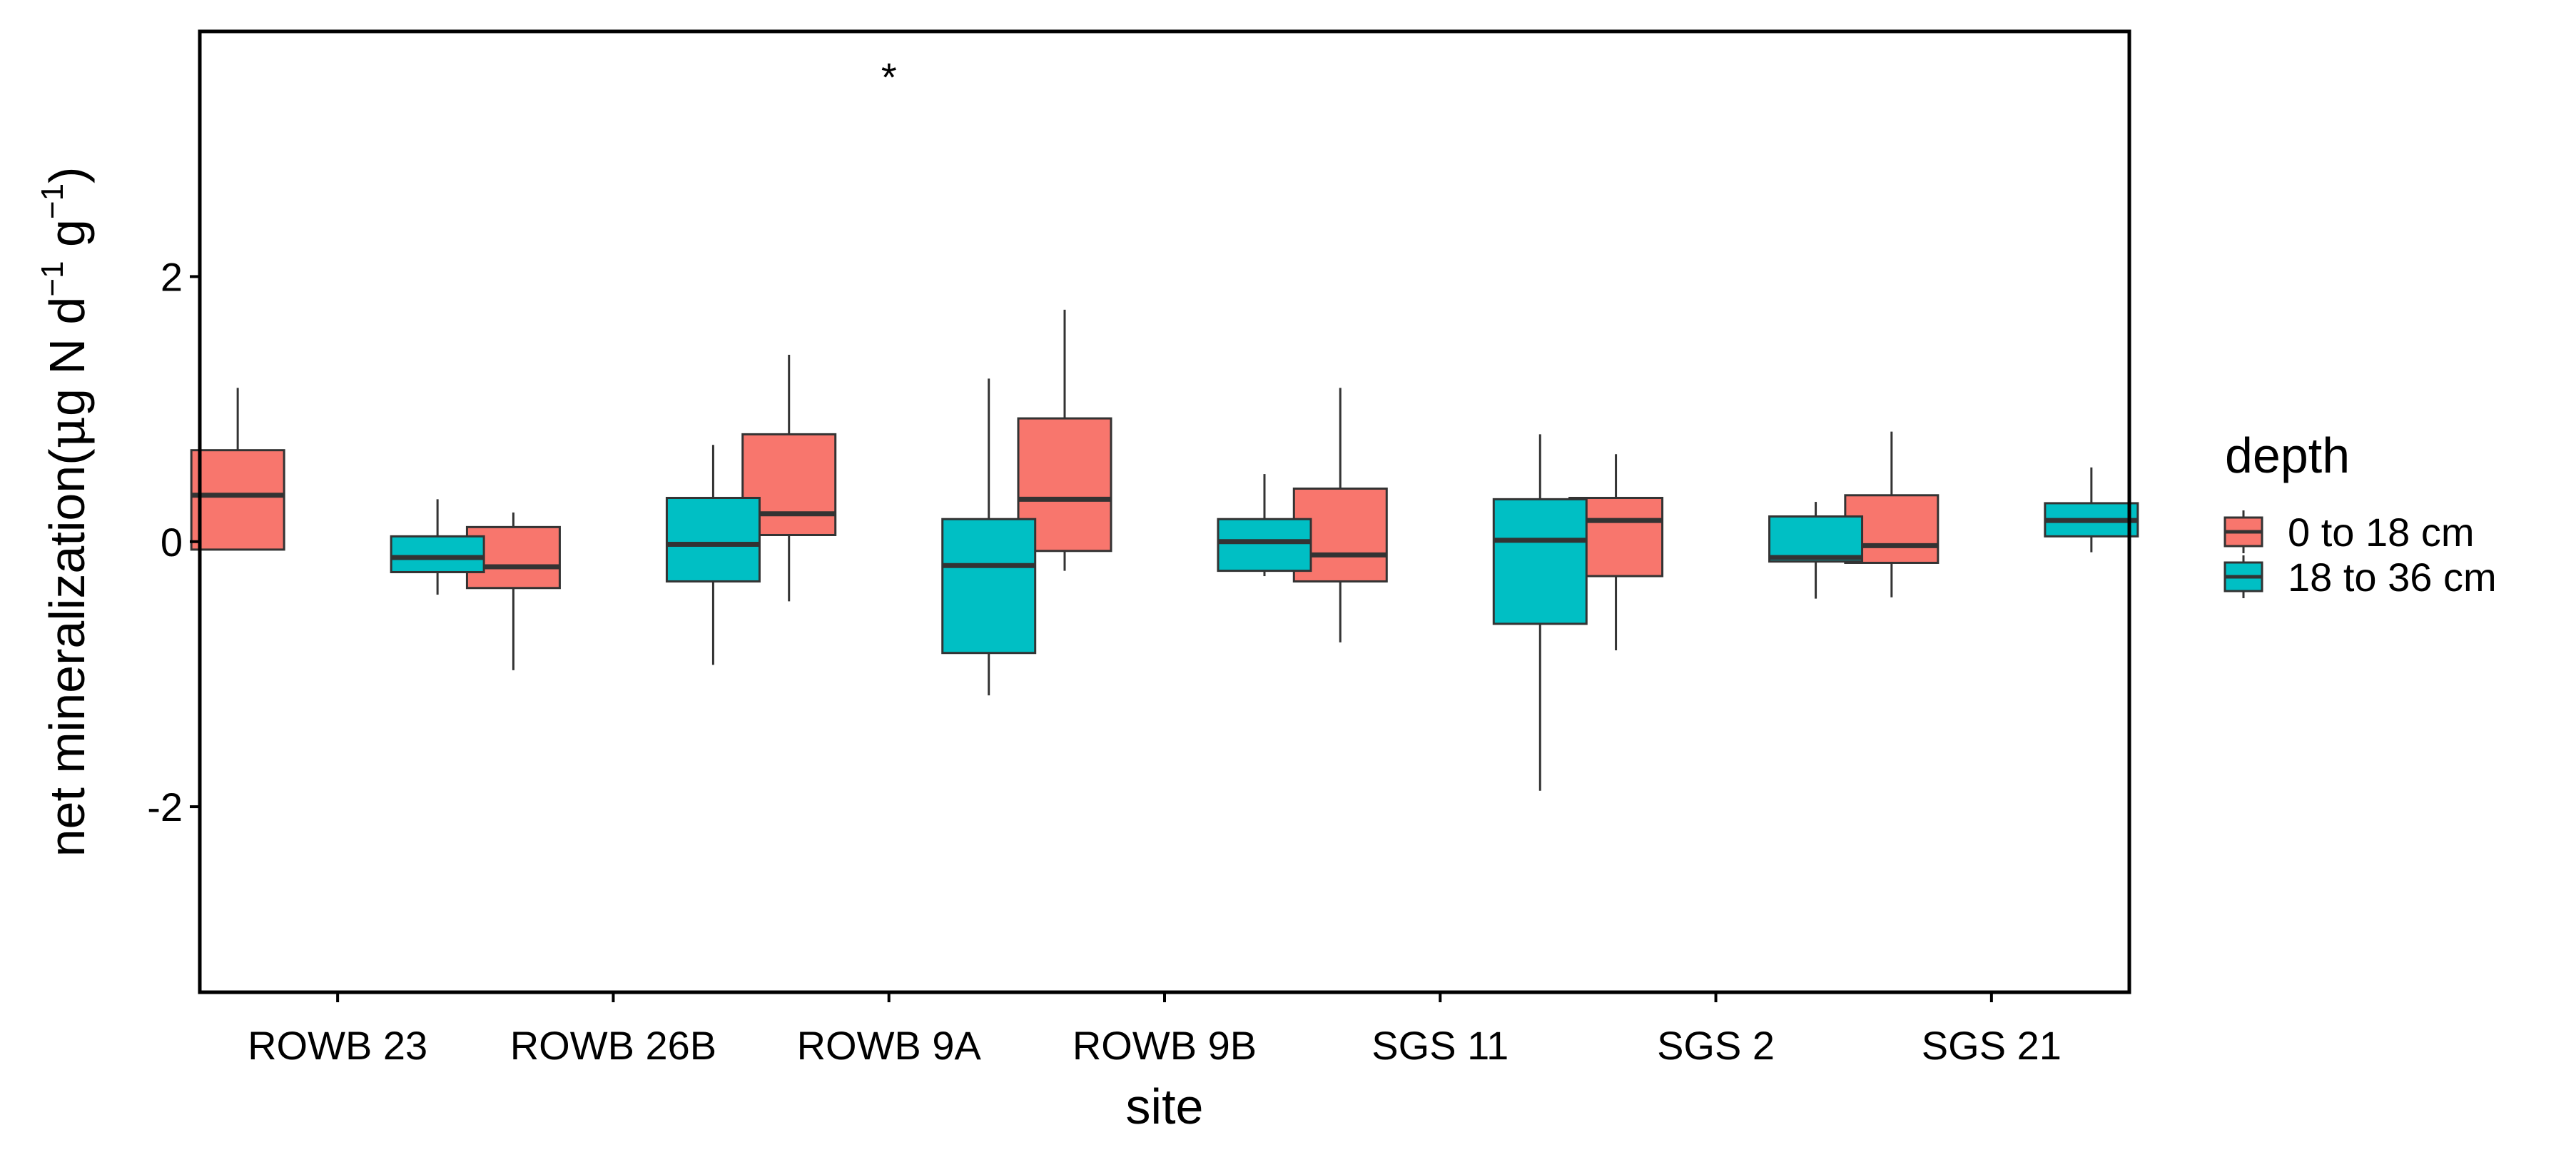 The image size is (2576, 1150). What do you see at coordinates (2381, 532) in the screenshot?
I see `legend-label: 0 to 18 cm` at bounding box center [2381, 532].